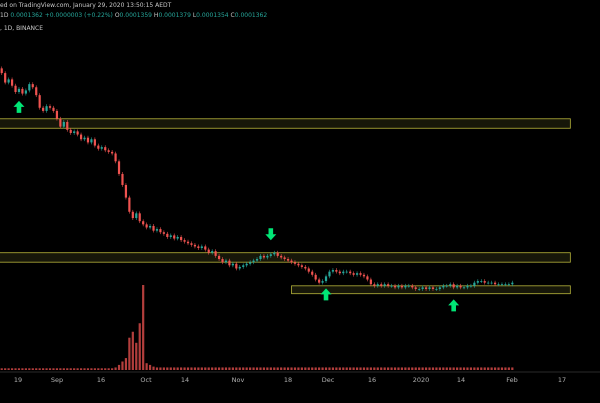  I want to click on upper-zone, so click(285, 123).